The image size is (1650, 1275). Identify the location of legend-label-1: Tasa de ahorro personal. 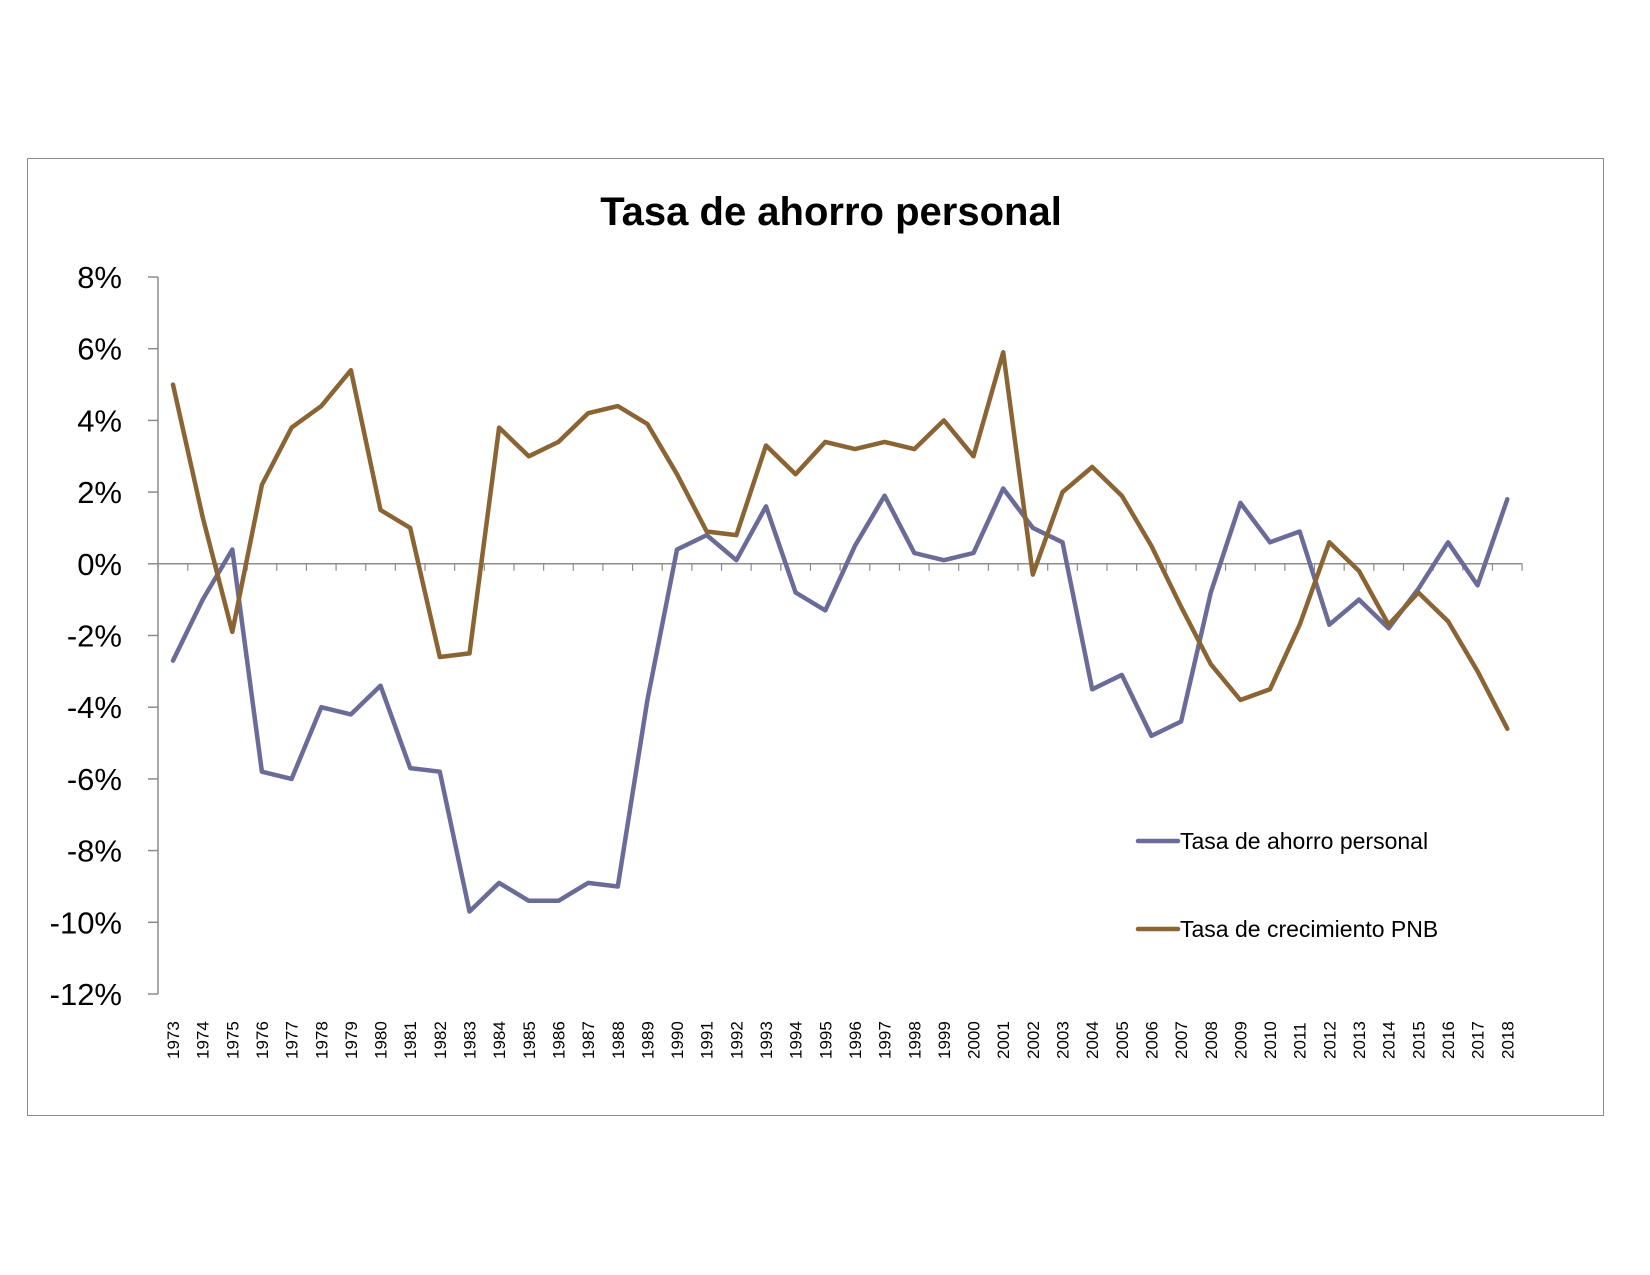
(1304, 841).